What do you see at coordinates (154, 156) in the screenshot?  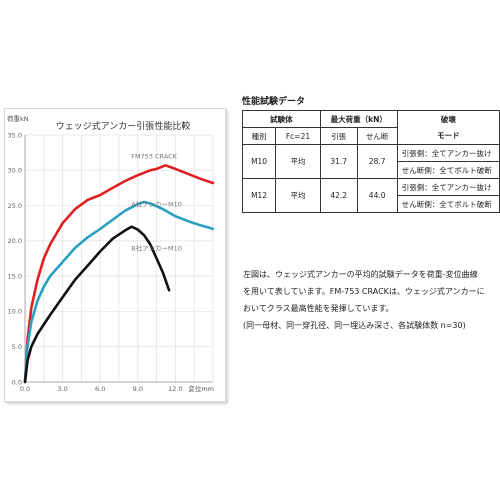 I see `series-label: FM753 CRACK` at bounding box center [154, 156].